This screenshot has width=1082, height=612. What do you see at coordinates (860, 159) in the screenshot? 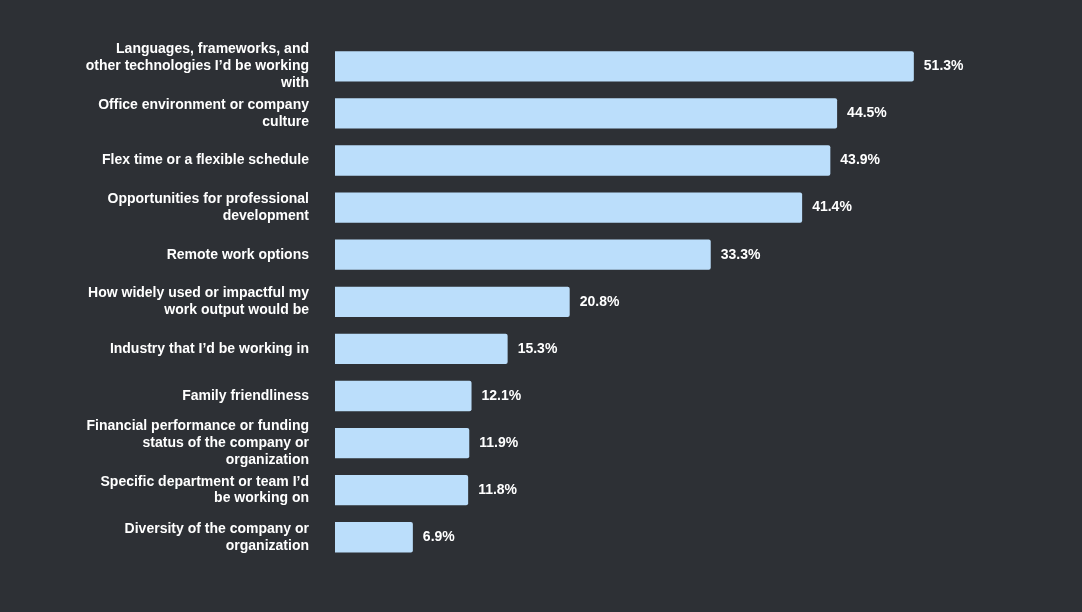
I see `data-label: 43.9%` at bounding box center [860, 159].